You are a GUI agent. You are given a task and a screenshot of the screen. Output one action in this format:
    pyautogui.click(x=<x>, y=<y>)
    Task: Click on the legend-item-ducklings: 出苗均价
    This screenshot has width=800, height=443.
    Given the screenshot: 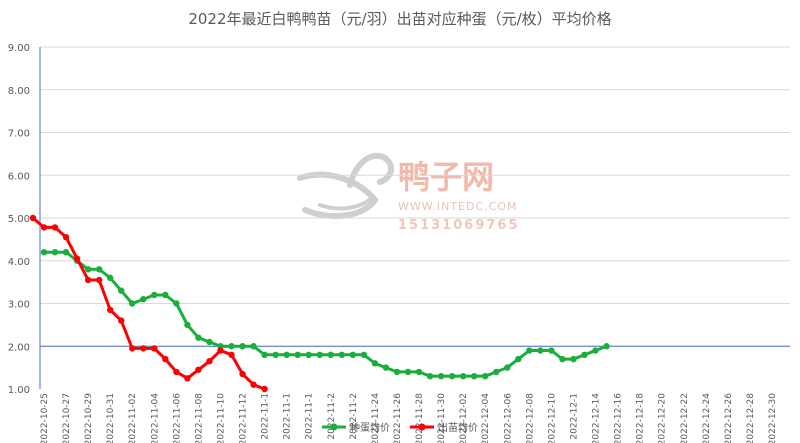 What is the action you would take?
    pyautogui.click(x=444, y=427)
    